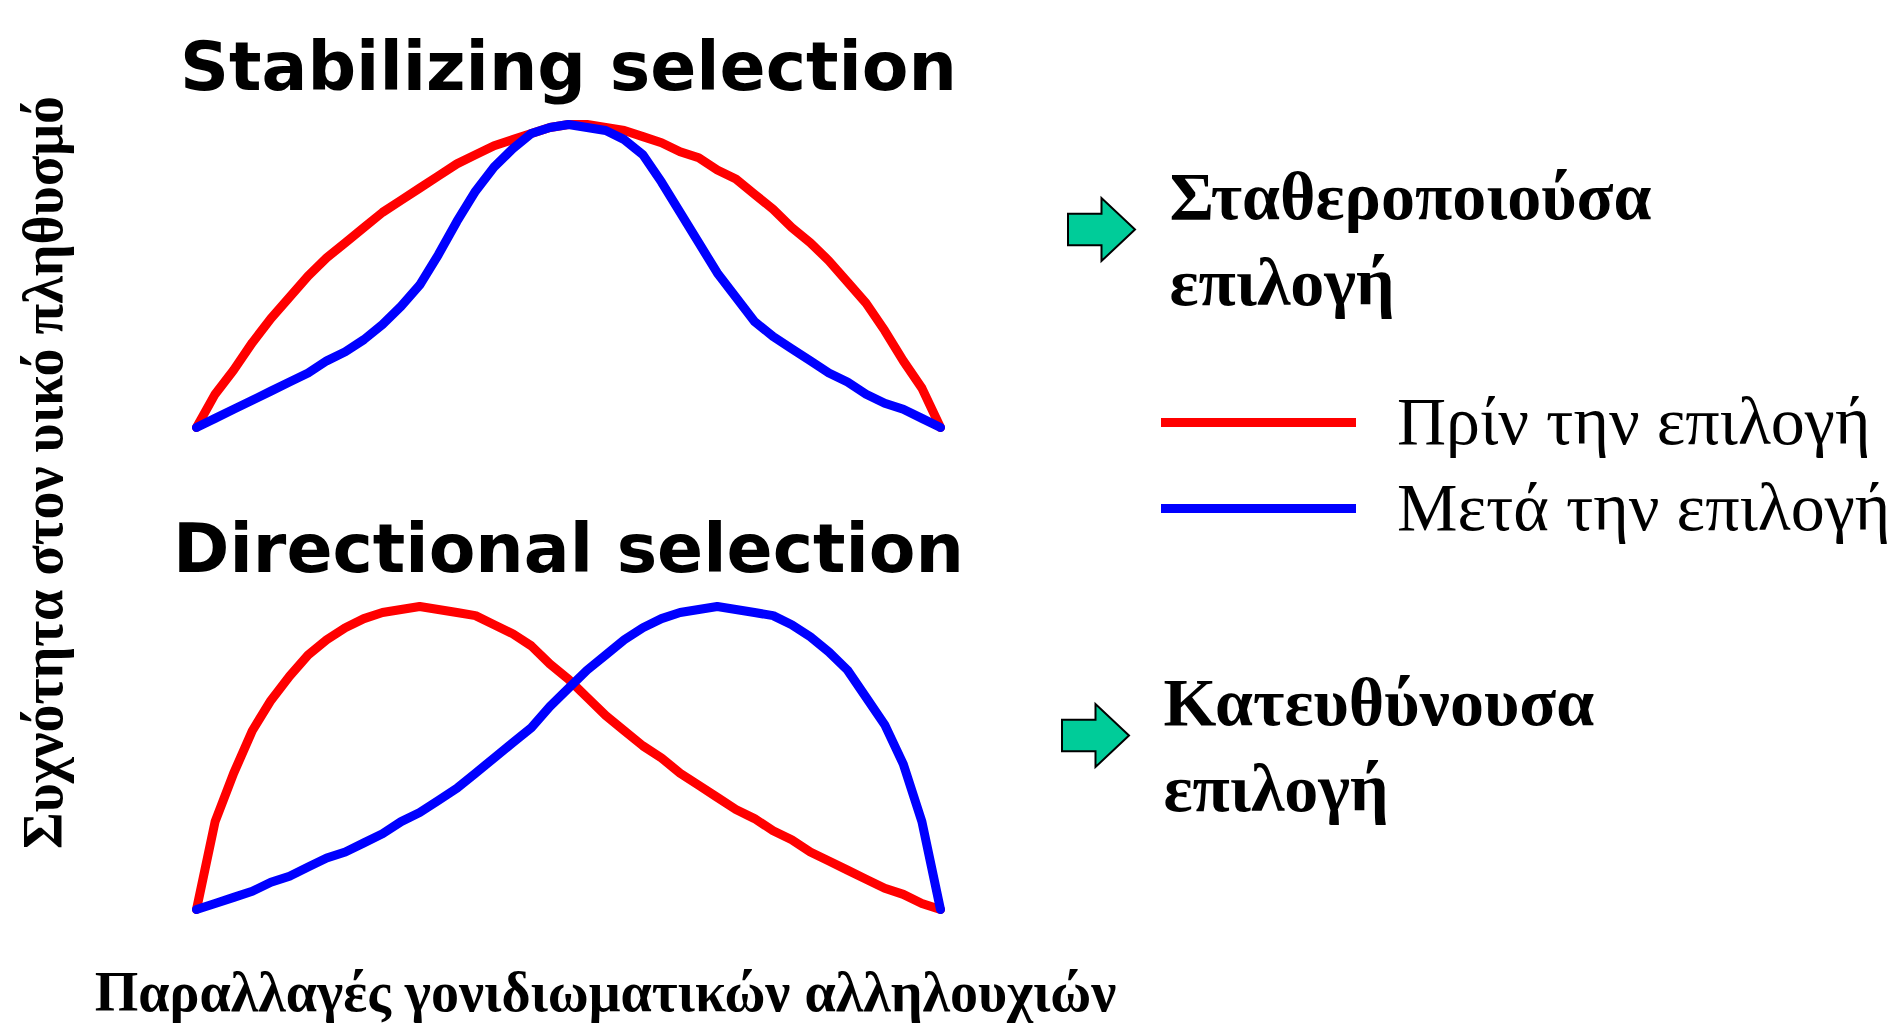 Image resolution: width=1893 pixels, height=1023 pixels. I want to click on x-axis-title: Παραλλαγές γονιδιωματικών αλληλουχιών, so click(605, 991).